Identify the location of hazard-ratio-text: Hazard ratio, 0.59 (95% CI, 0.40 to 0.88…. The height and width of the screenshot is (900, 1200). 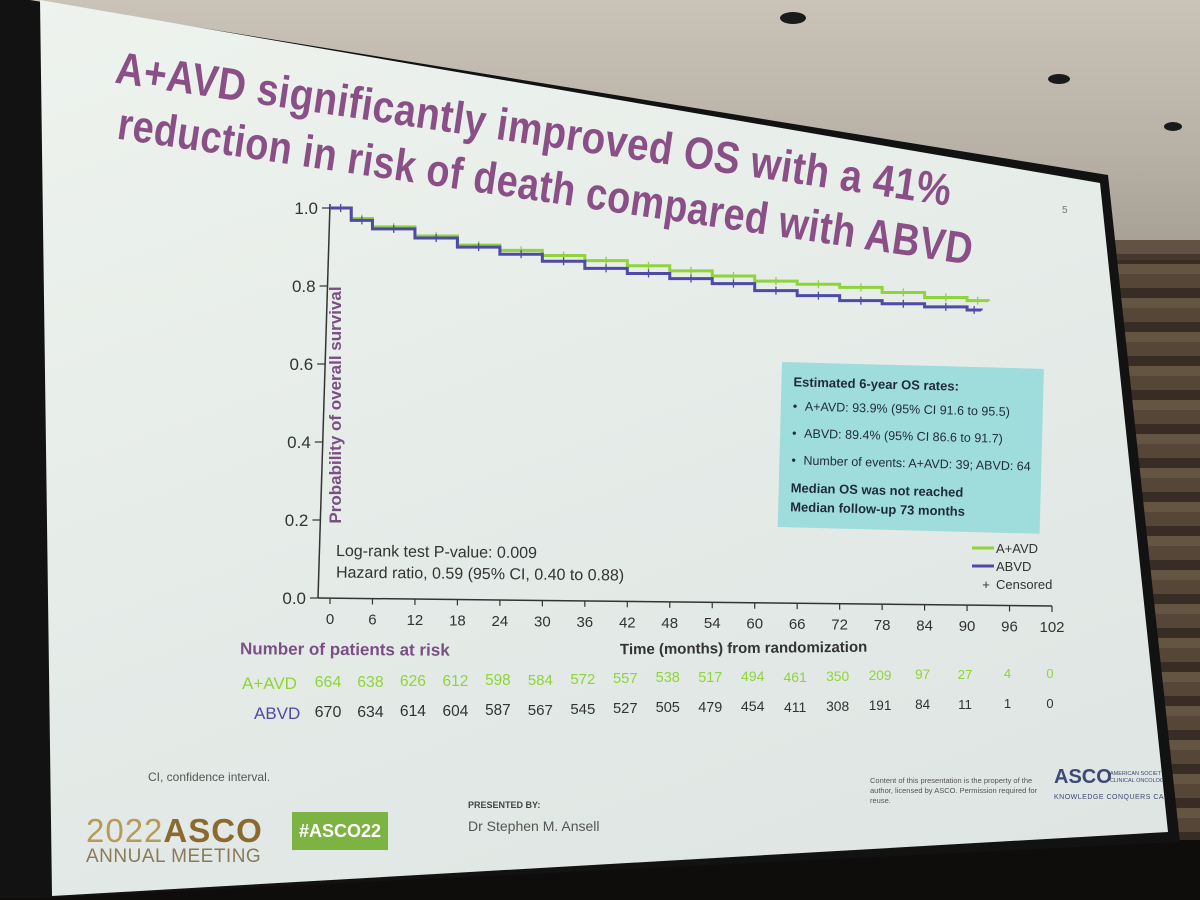
(480, 574).